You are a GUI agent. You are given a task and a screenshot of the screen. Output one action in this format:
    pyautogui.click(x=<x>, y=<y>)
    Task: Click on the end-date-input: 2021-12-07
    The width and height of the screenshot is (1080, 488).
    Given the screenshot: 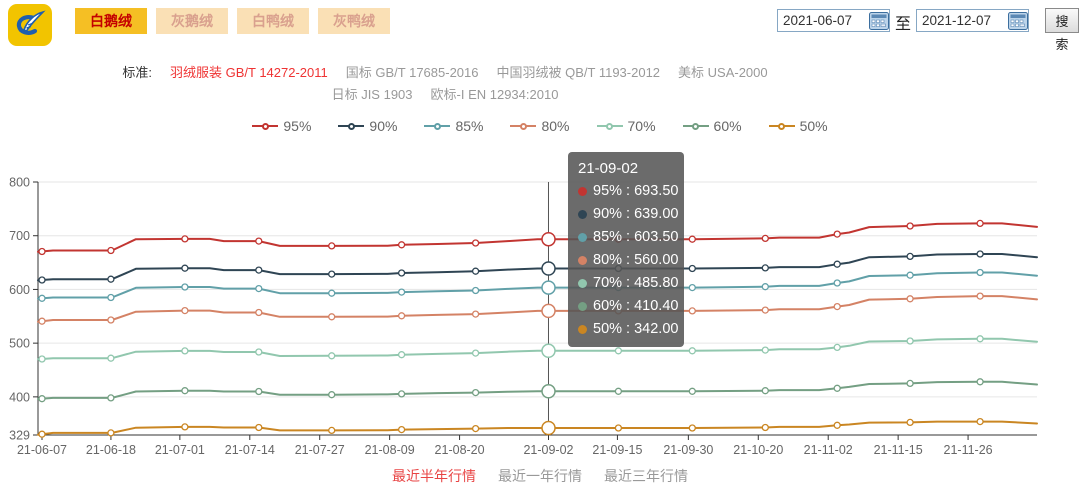 What is the action you would take?
    pyautogui.click(x=972, y=20)
    